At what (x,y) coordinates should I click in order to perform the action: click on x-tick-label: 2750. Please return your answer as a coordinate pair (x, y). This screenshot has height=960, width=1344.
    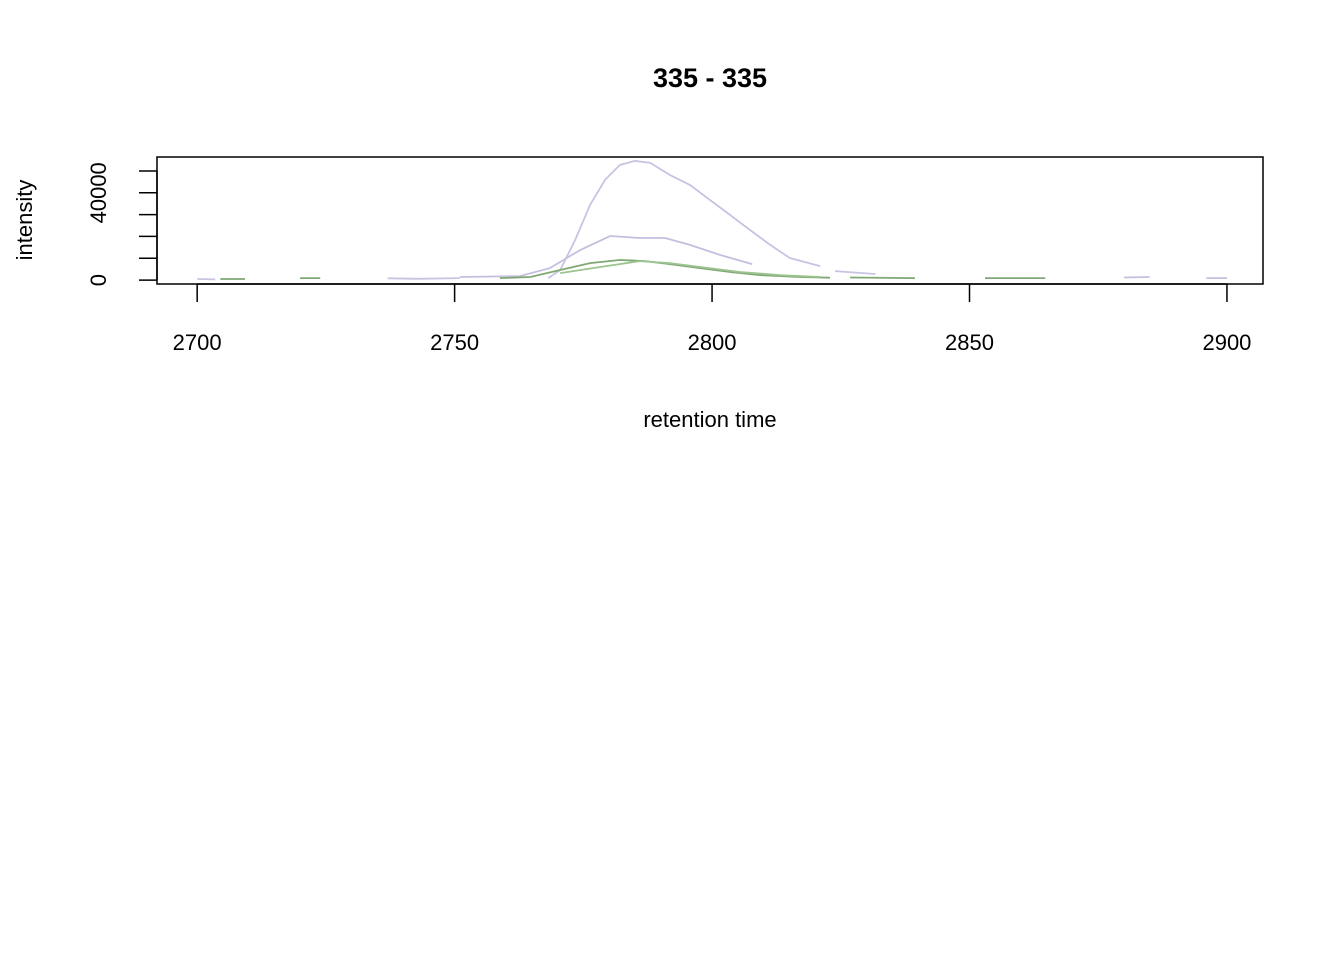
    Looking at the image, I should click on (454, 342).